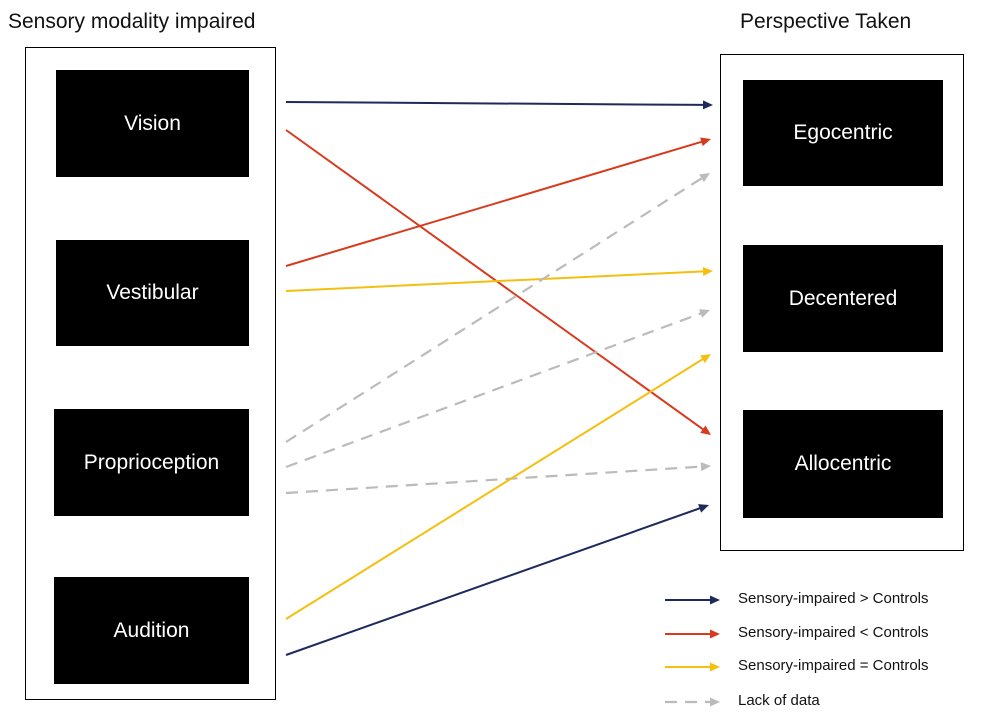 This screenshot has height=712, width=988. I want to click on link-vestibular-to-decentered-arrowhead, so click(707, 271).